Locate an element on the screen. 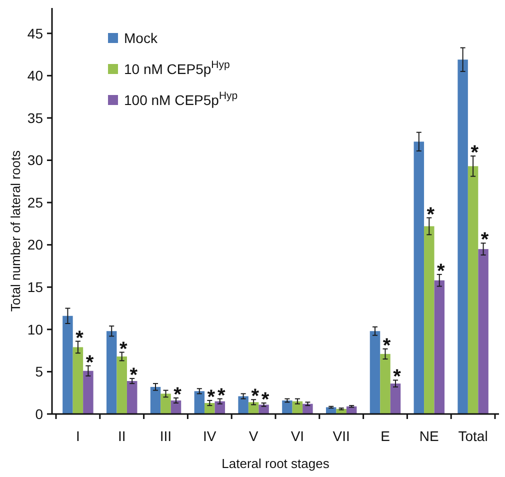 This screenshot has width=505, height=477. y-tick-label: 15 is located at coordinates (35, 287).